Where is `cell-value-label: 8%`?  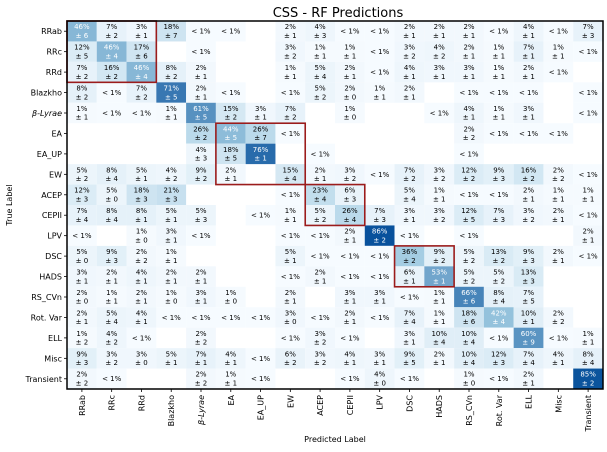
cell-value-label: 8% is located at coordinates (498, 293).